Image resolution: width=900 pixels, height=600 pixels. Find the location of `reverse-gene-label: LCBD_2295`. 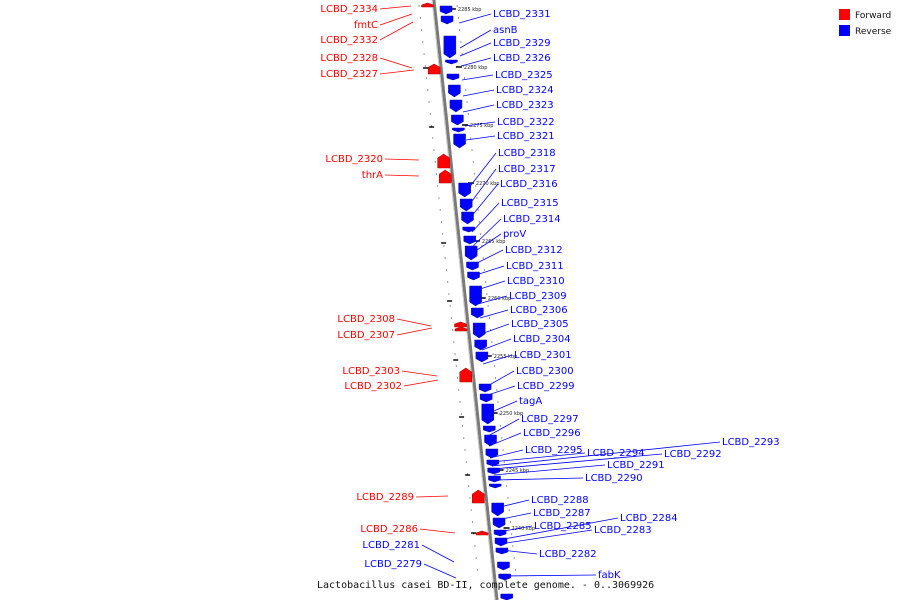

reverse-gene-label: LCBD_2295 is located at coordinates (554, 450).